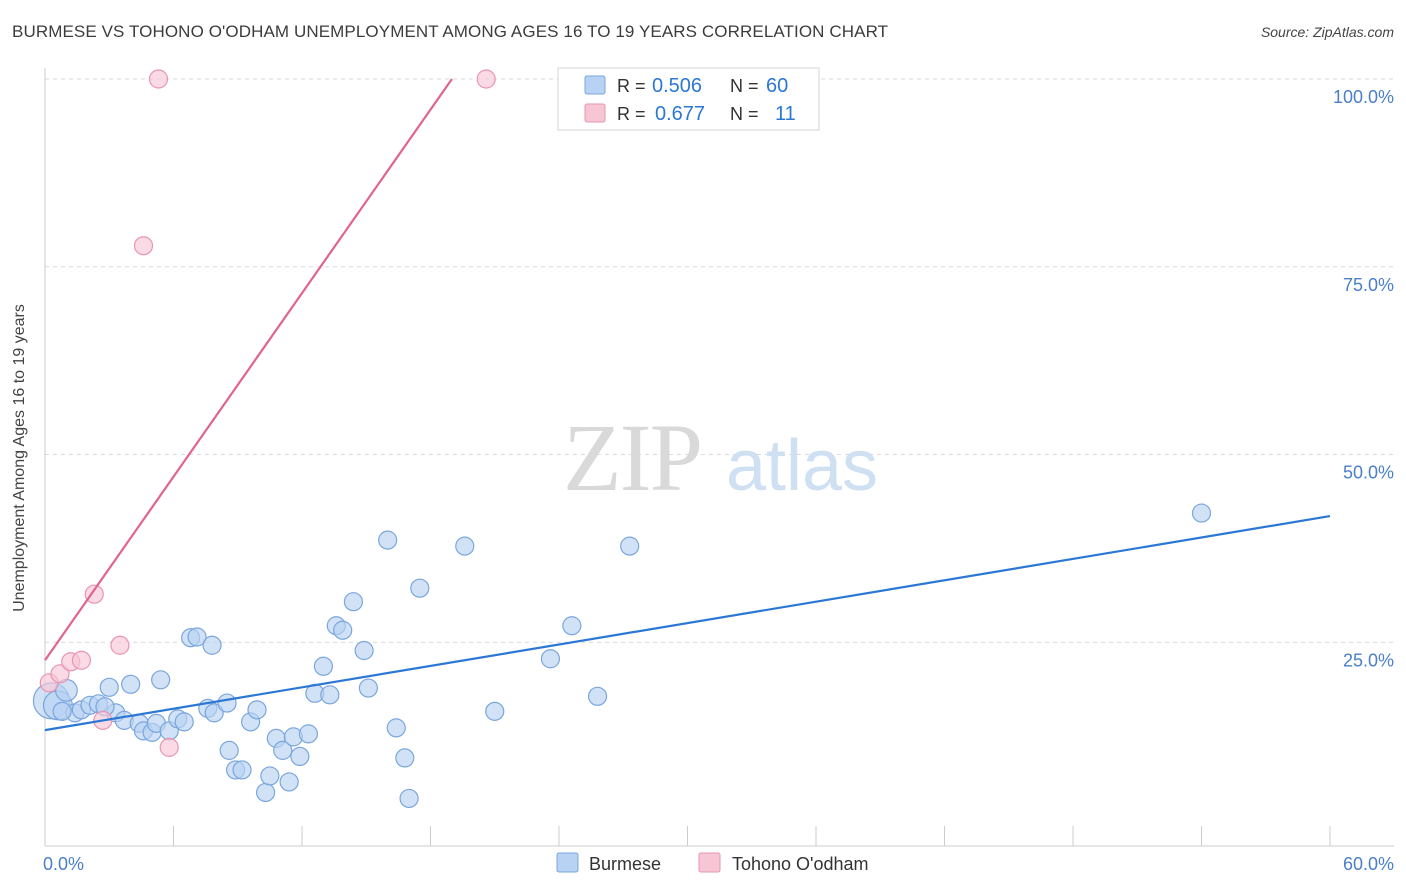  Describe the element at coordinates (680, 114) in the screenshot. I see `stats-r-value-tohono: 0.677` at that location.